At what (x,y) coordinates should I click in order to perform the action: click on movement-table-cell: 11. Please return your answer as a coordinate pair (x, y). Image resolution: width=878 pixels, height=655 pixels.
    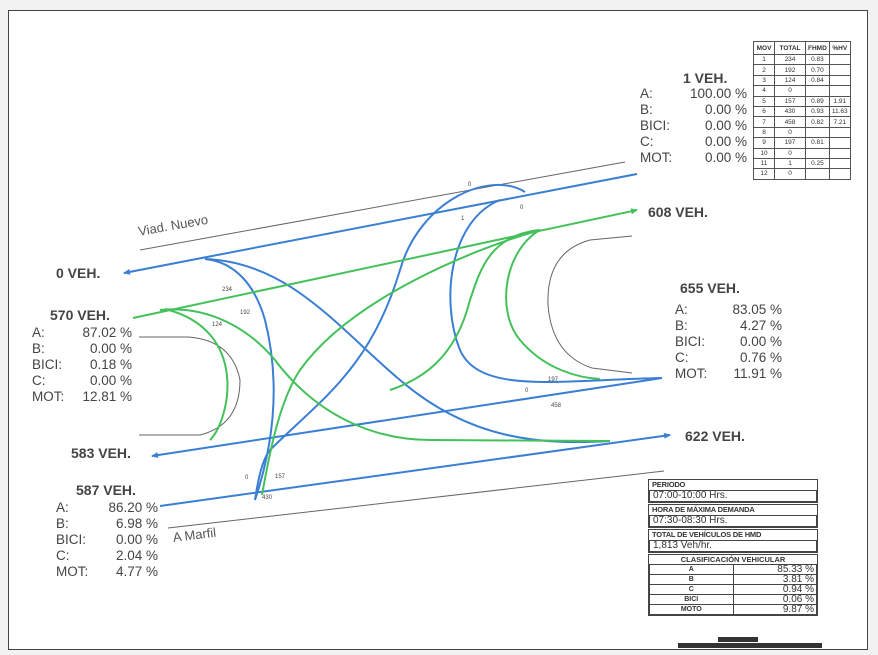
    Looking at the image, I should click on (764, 163).